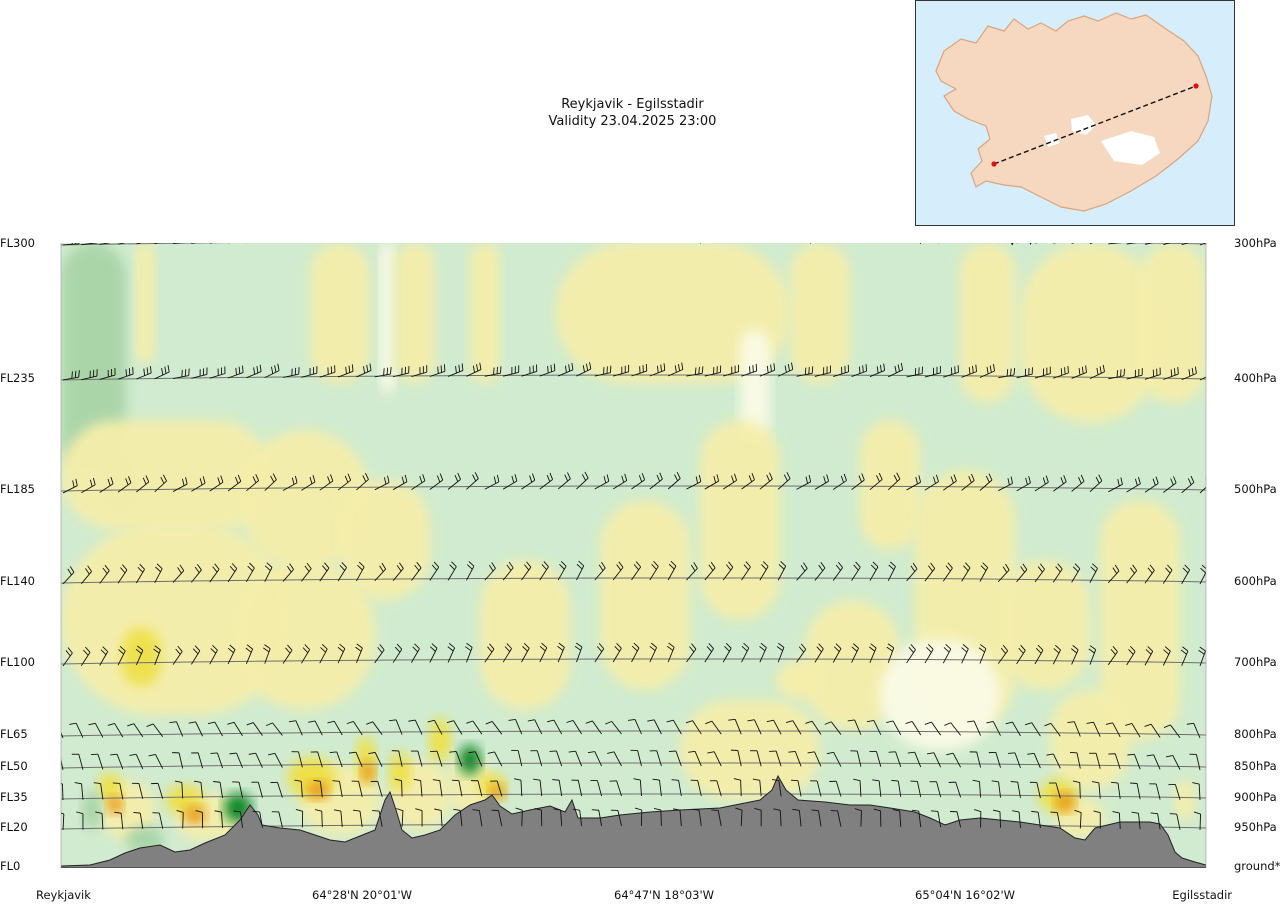  What do you see at coordinates (17, 581) in the screenshot?
I see `left-axis-label: FL140` at bounding box center [17, 581].